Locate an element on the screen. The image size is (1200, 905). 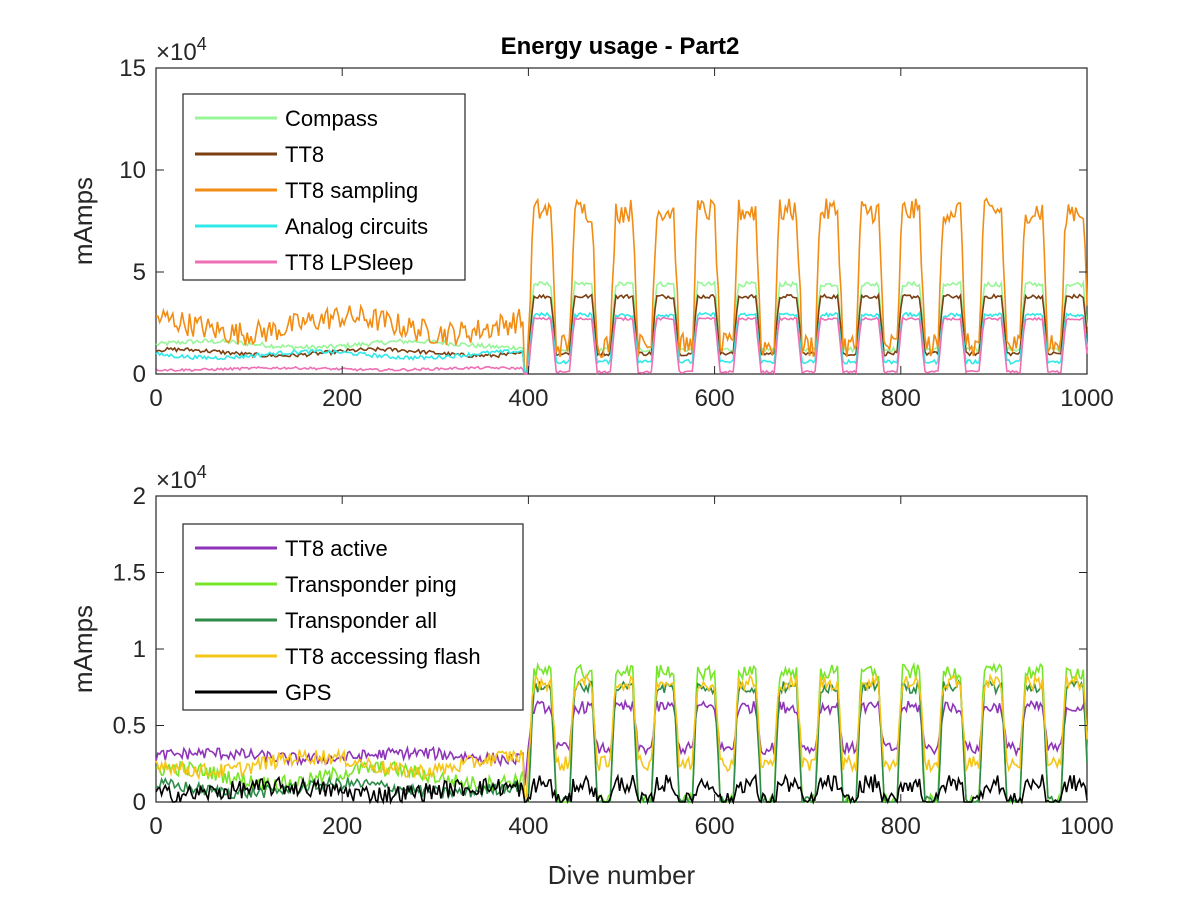
y-tick-label: 2 is located at coordinates (139, 496).